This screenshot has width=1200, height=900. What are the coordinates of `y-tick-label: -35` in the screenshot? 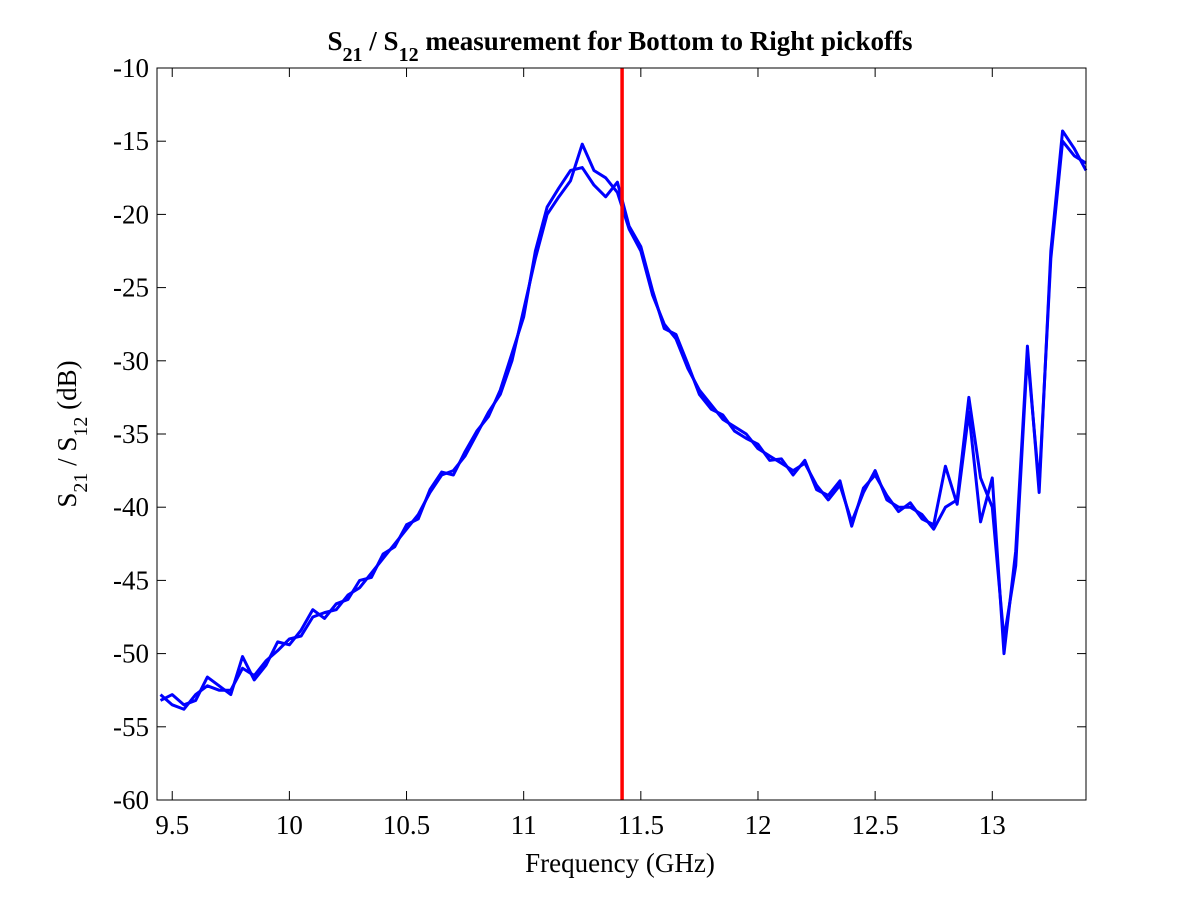 It's located at (131, 434).